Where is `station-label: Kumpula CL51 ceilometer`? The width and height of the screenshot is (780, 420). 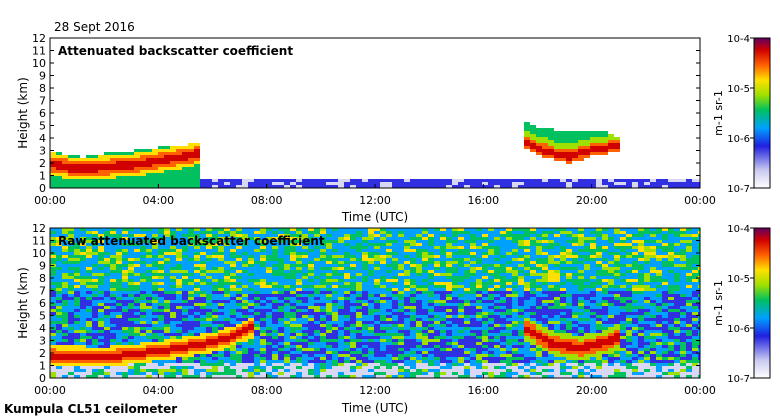
station-label: Kumpula CL51 ceilometer is located at coordinates (91, 409).